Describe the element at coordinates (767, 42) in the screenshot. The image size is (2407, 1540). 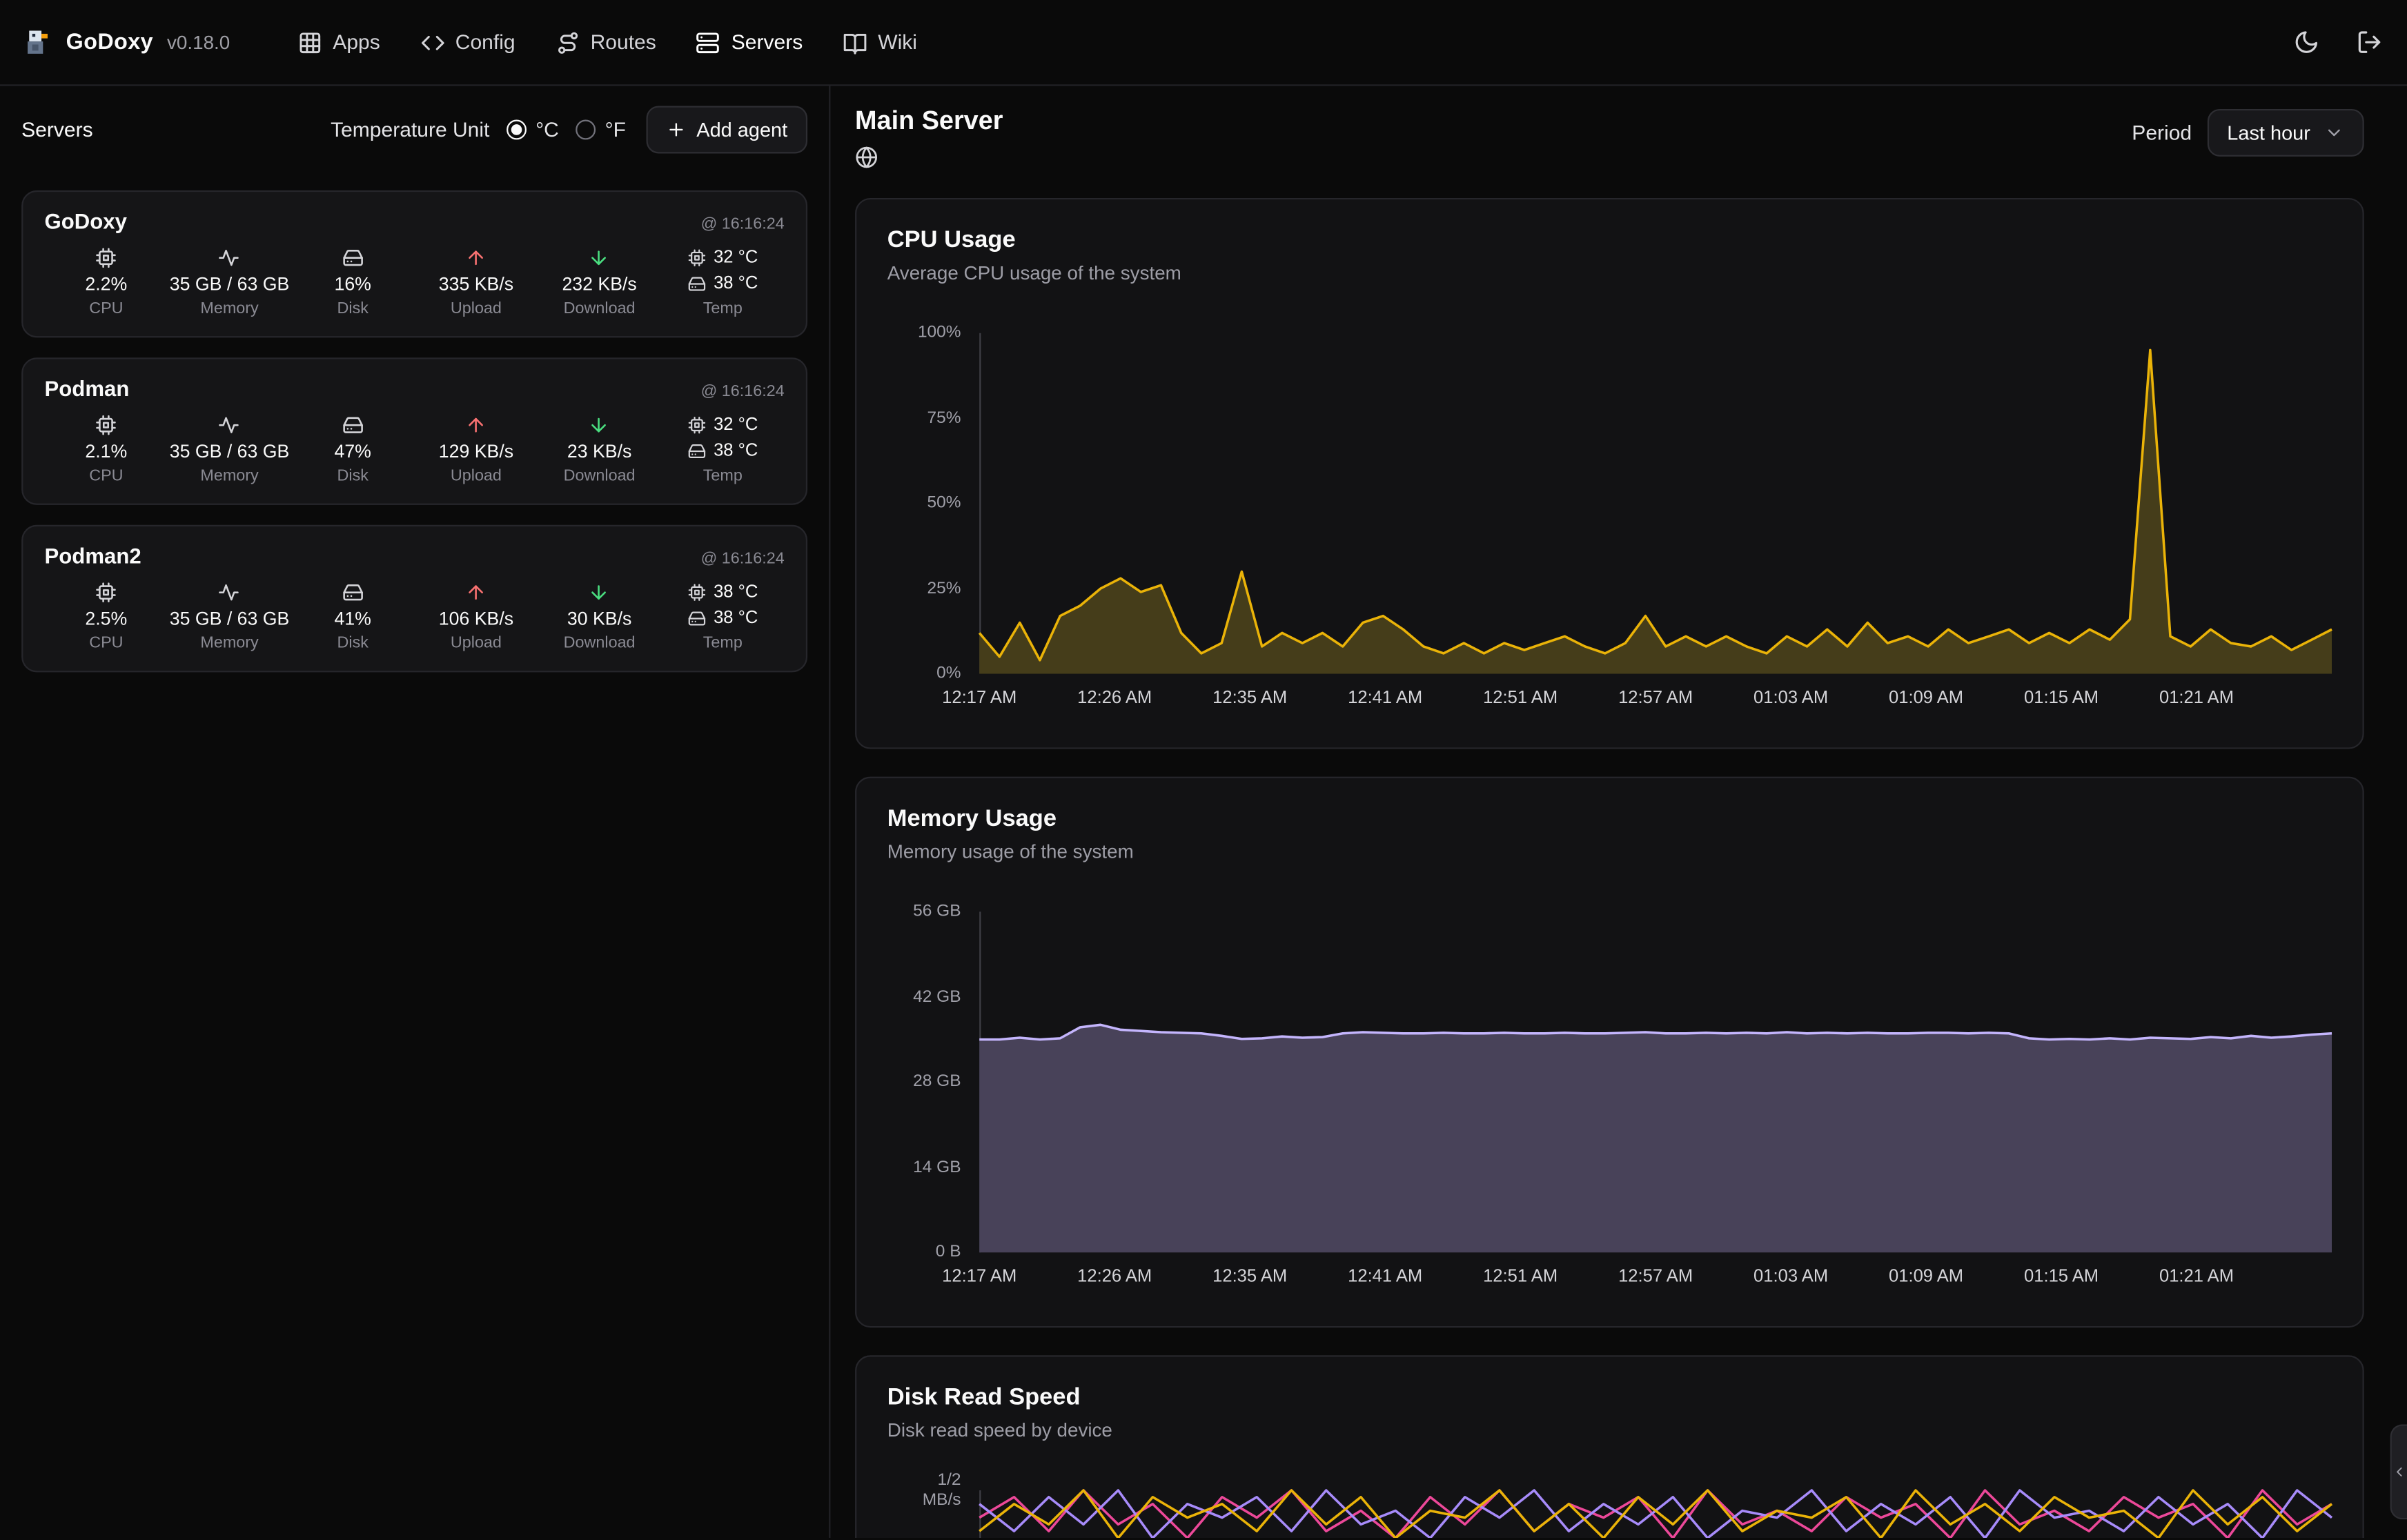
I see `nav-label: Servers` at that location.